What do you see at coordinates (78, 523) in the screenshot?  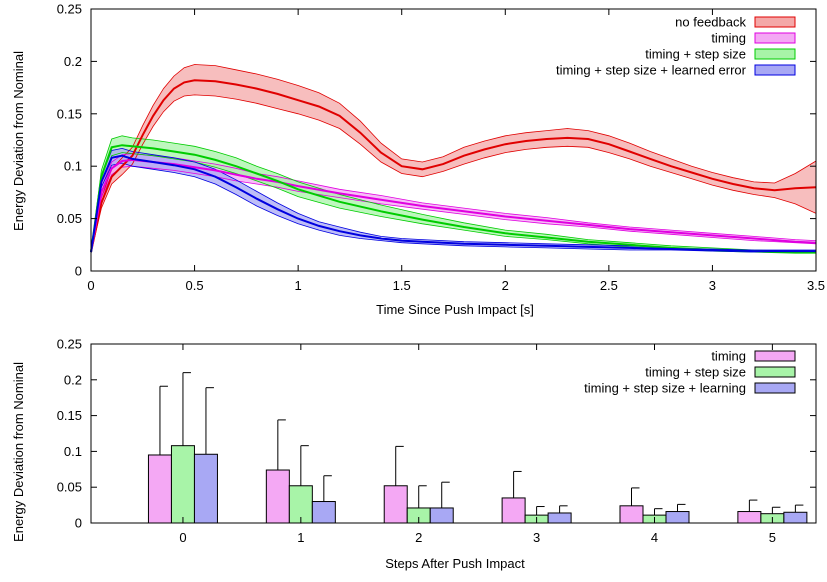 I see `bottom-y-tick-label: 0` at bounding box center [78, 523].